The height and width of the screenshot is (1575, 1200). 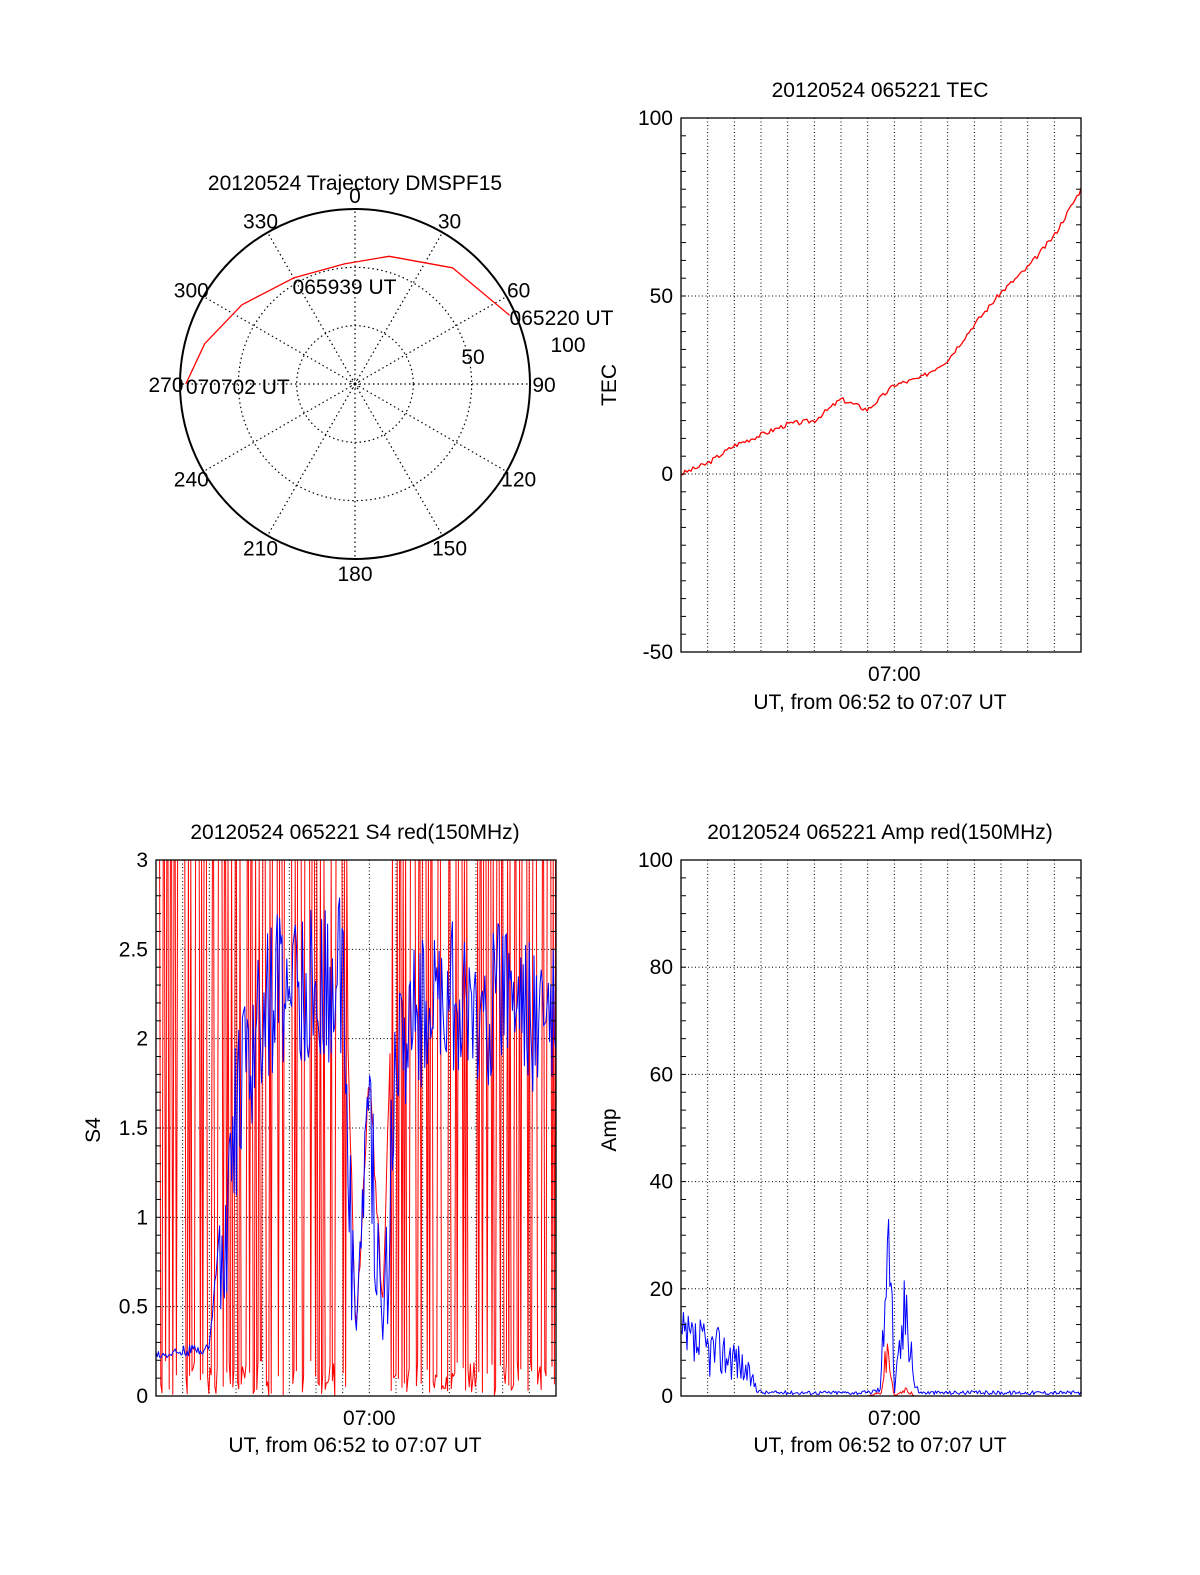 What do you see at coordinates (562, 318) in the screenshot?
I see `polar-track-label: 065220 UT` at bounding box center [562, 318].